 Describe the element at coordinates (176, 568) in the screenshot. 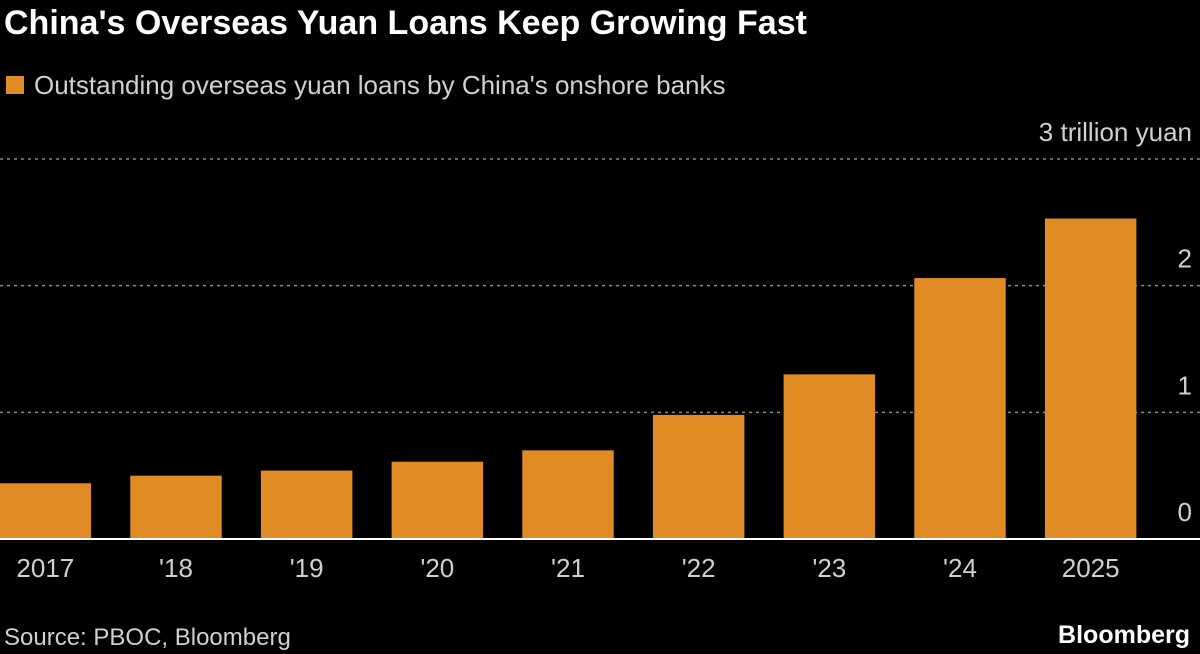

I see `x-tick-label: '18` at that location.